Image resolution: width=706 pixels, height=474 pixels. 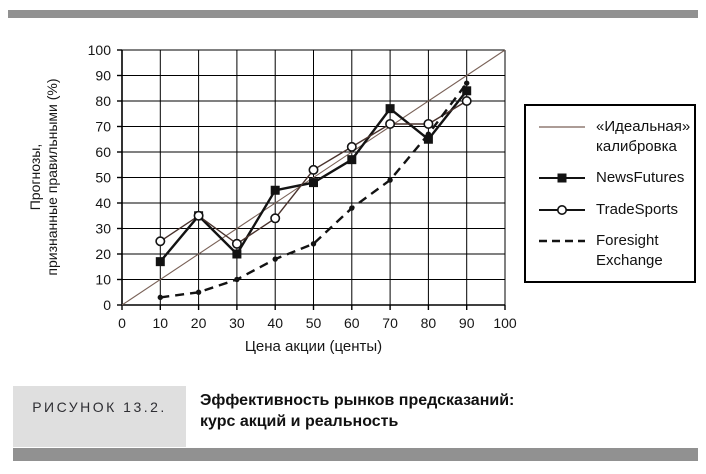 I want to click on bottom-divider-bar, so click(x=355, y=454).